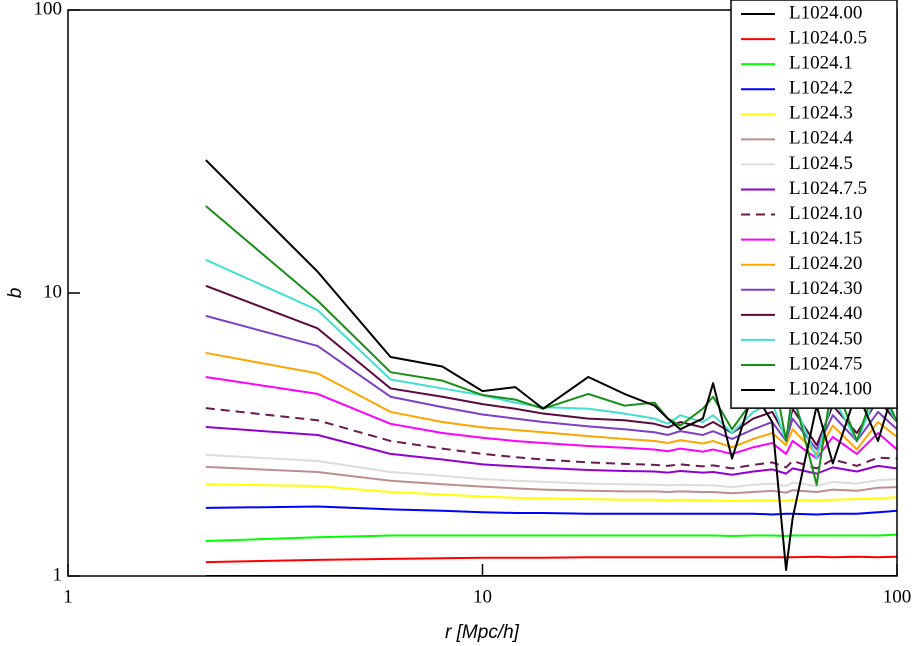 The image size is (916, 646). Describe the element at coordinates (482, 596) in the screenshot. I see `x-tick-label: 10` at that location.